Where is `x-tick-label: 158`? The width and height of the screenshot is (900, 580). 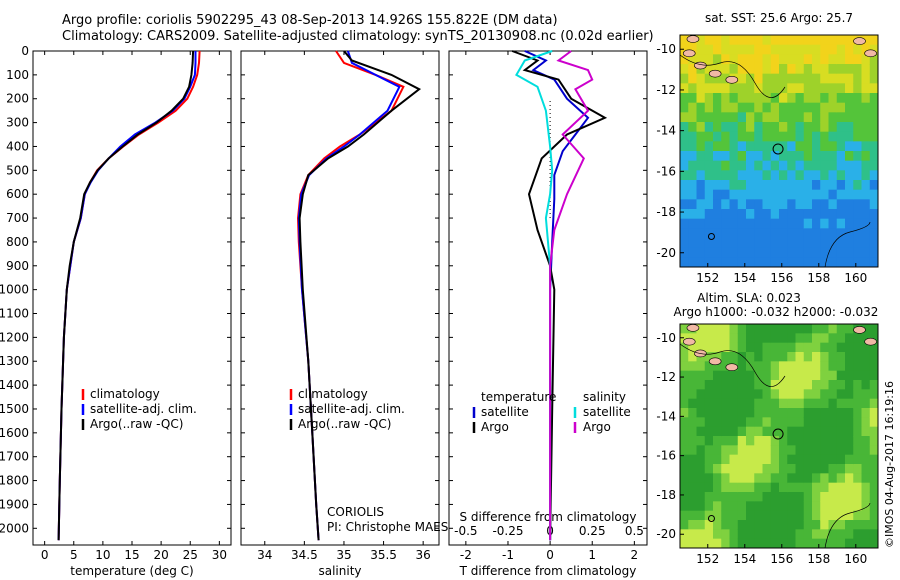
x-tick-label: 158 is located at coordinates (818, 278).